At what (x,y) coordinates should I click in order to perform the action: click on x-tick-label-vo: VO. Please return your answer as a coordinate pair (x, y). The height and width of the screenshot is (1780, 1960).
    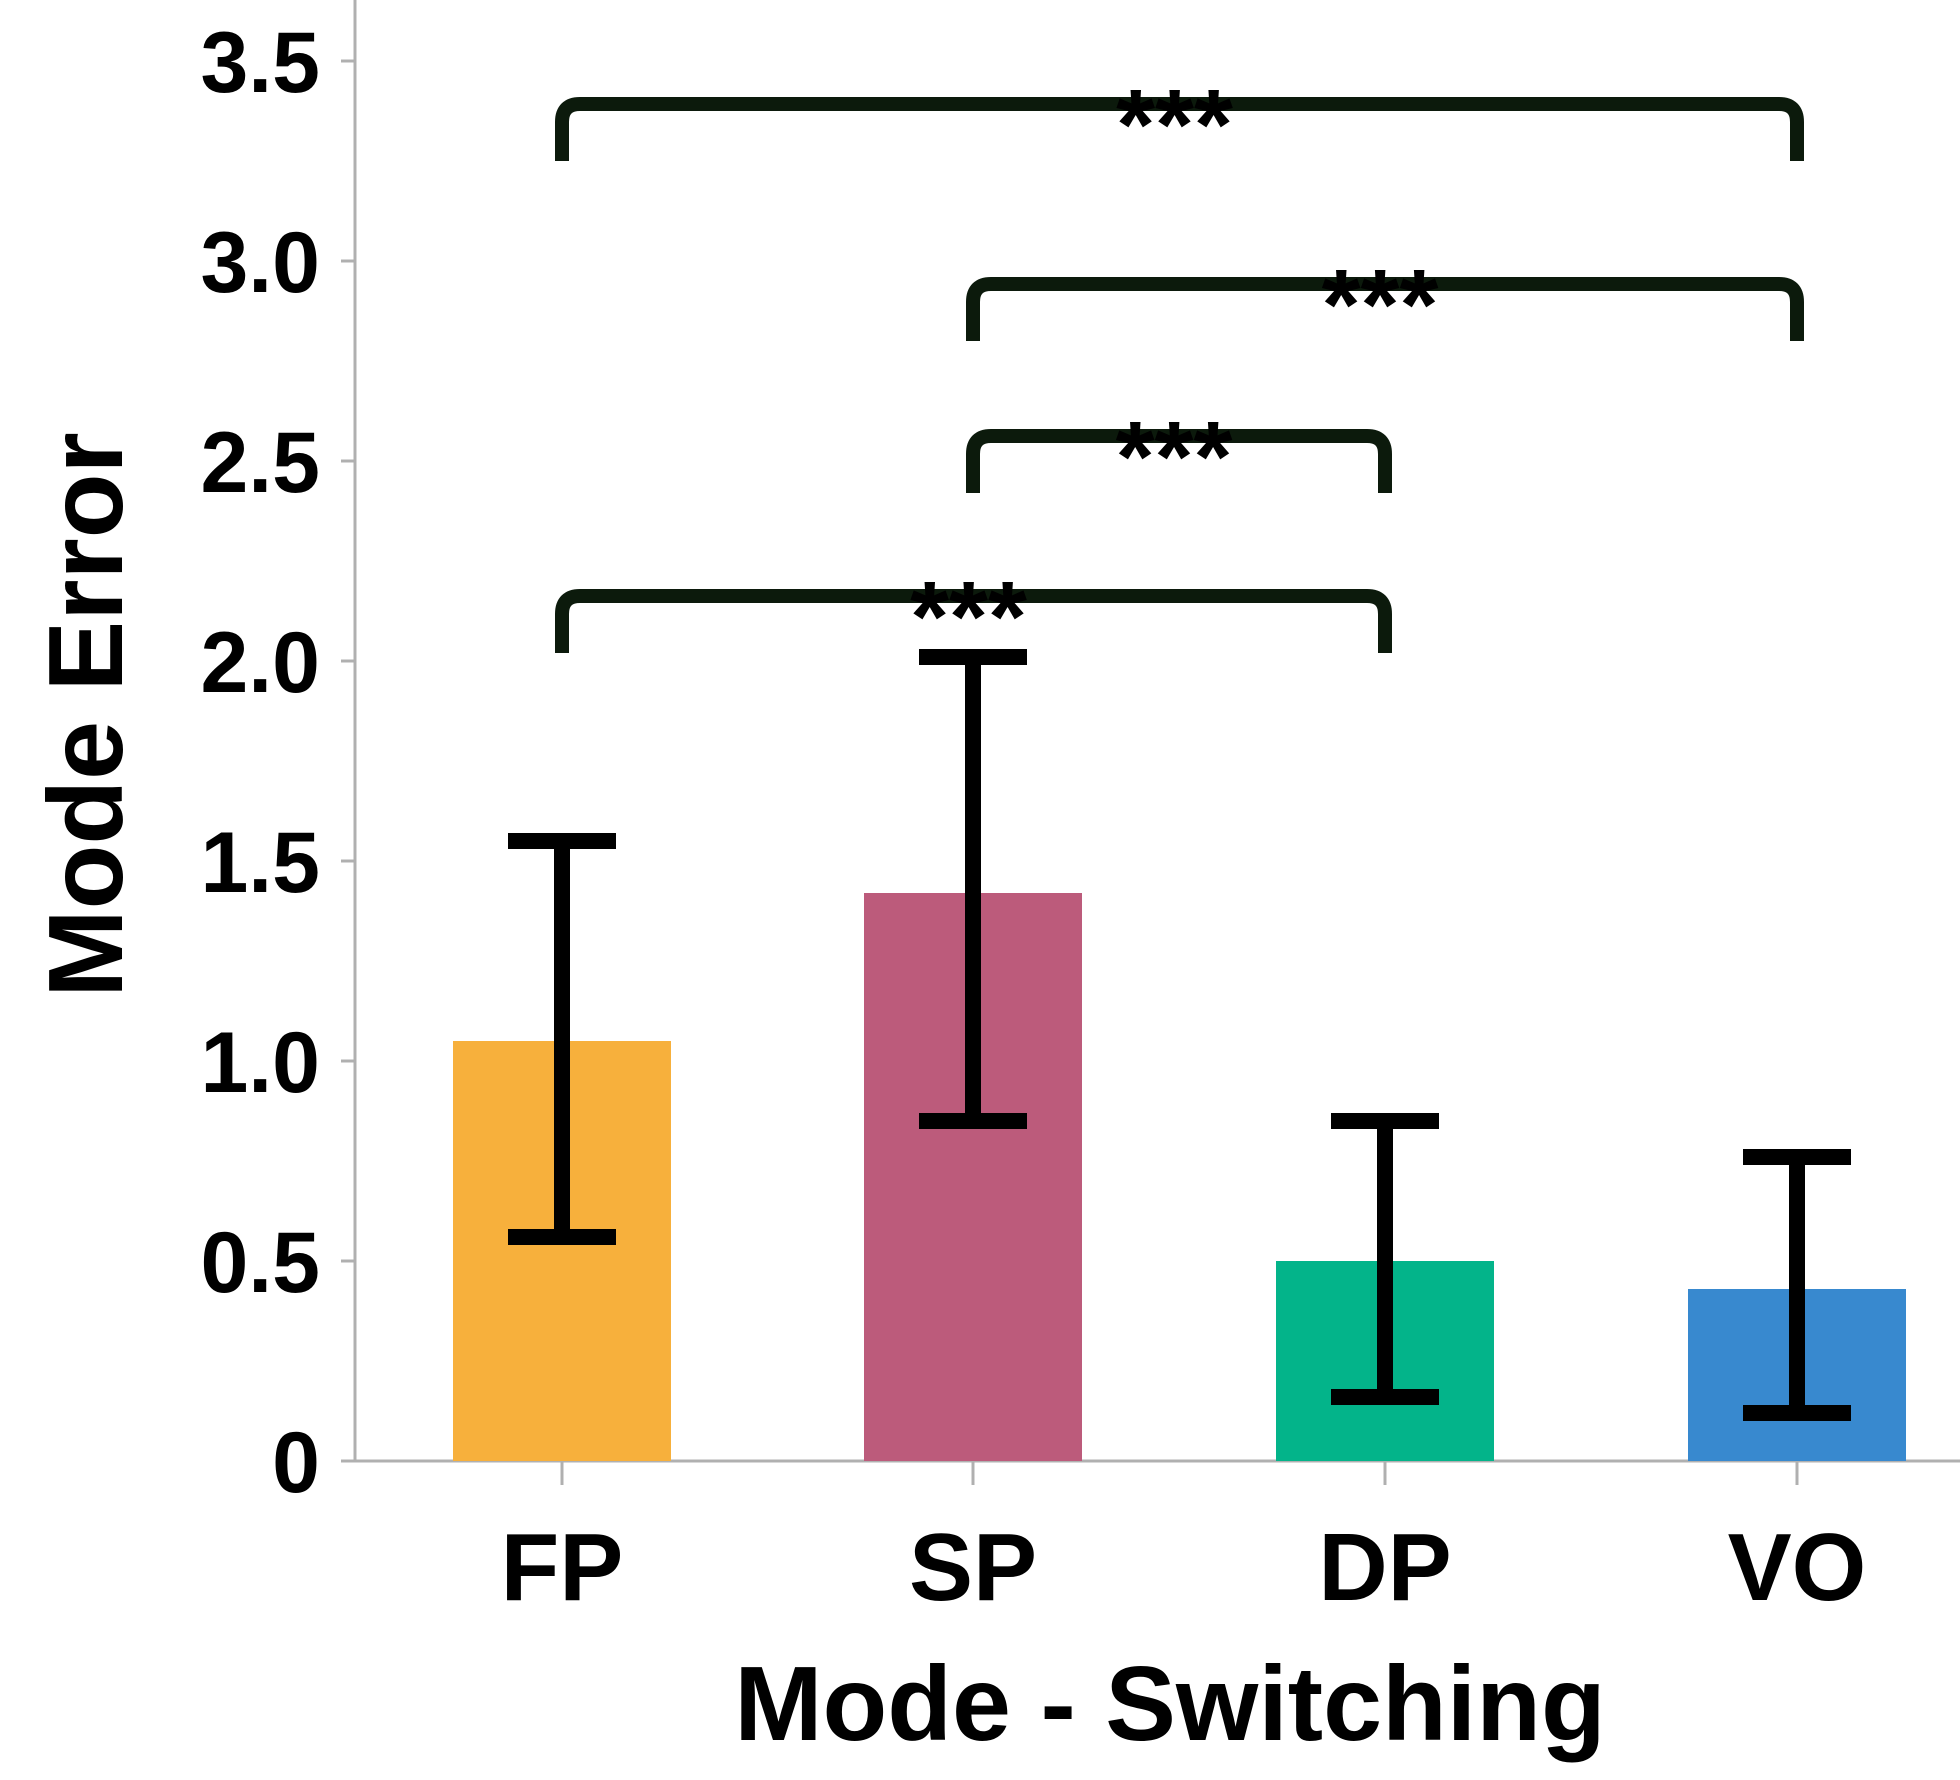
    Looking at the image, I should click on (1797, 1567).